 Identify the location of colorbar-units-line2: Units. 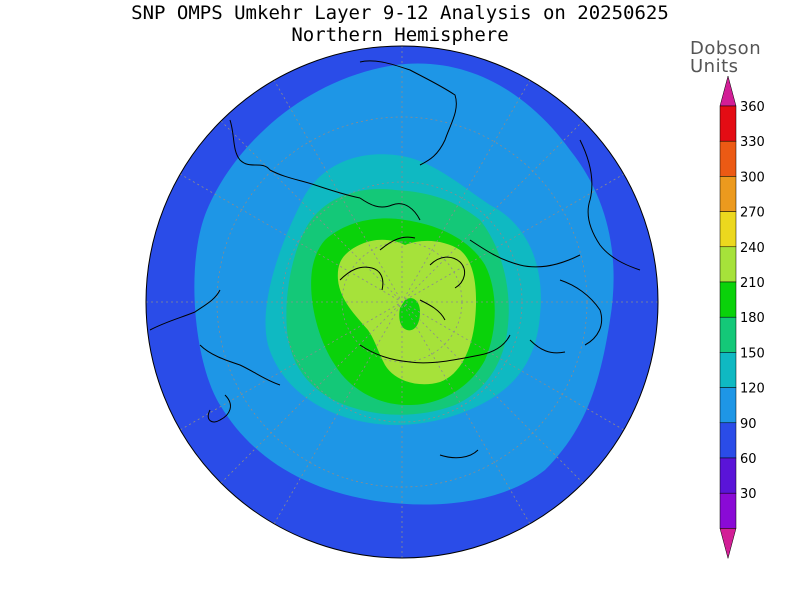
(714, 66).